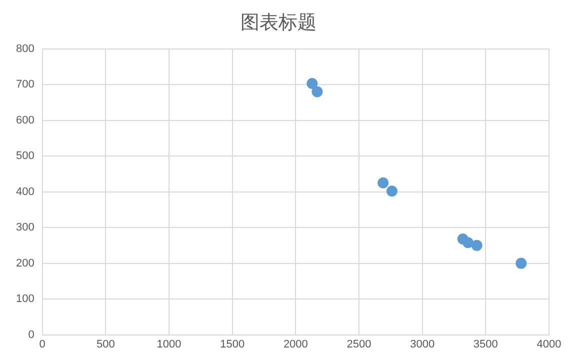  What do you see at coordinates (25, 192) in the screenshot?
I see `y-tick-label: 400` at bounding box center [25, 192].